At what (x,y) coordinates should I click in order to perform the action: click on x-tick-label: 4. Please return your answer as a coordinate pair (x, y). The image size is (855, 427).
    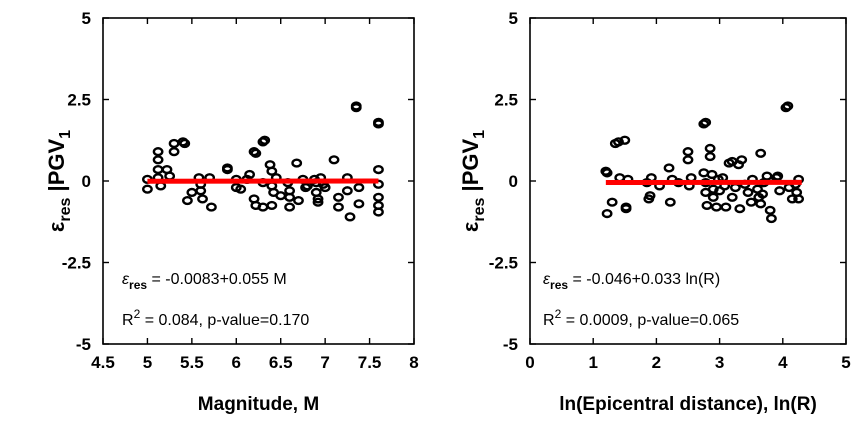
    Looking at the image, I should click on (783, 362).